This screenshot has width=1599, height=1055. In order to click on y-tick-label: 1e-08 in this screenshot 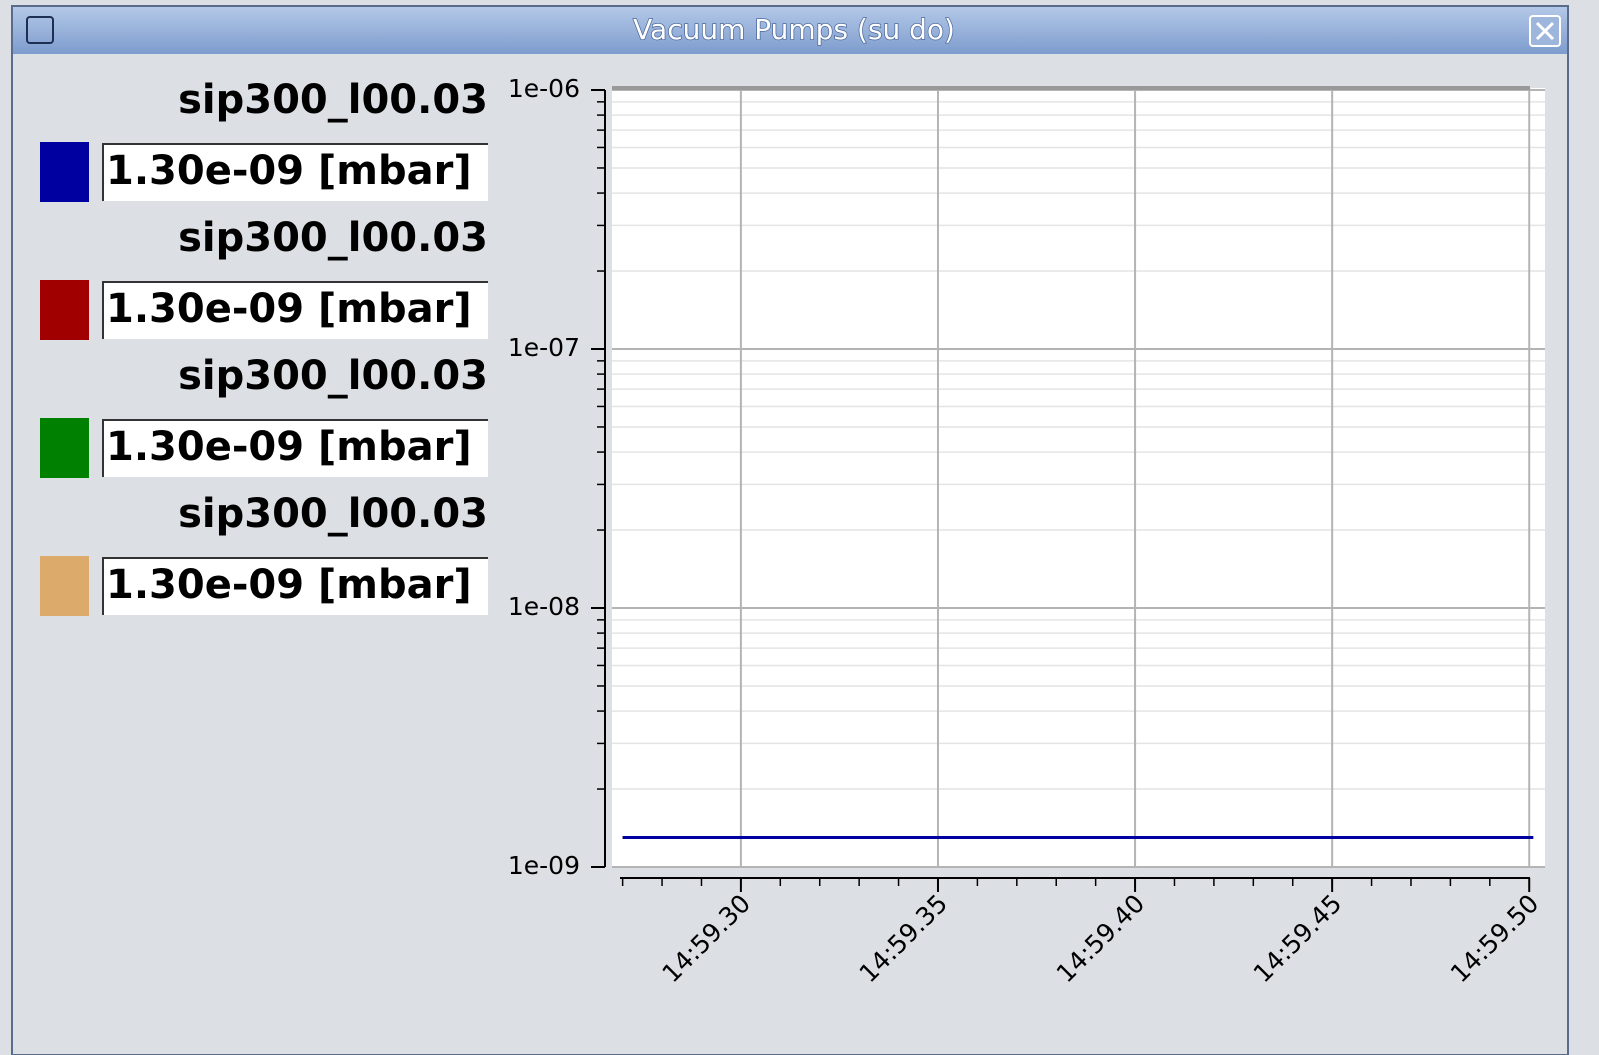, I will do `click(544, 606)`.